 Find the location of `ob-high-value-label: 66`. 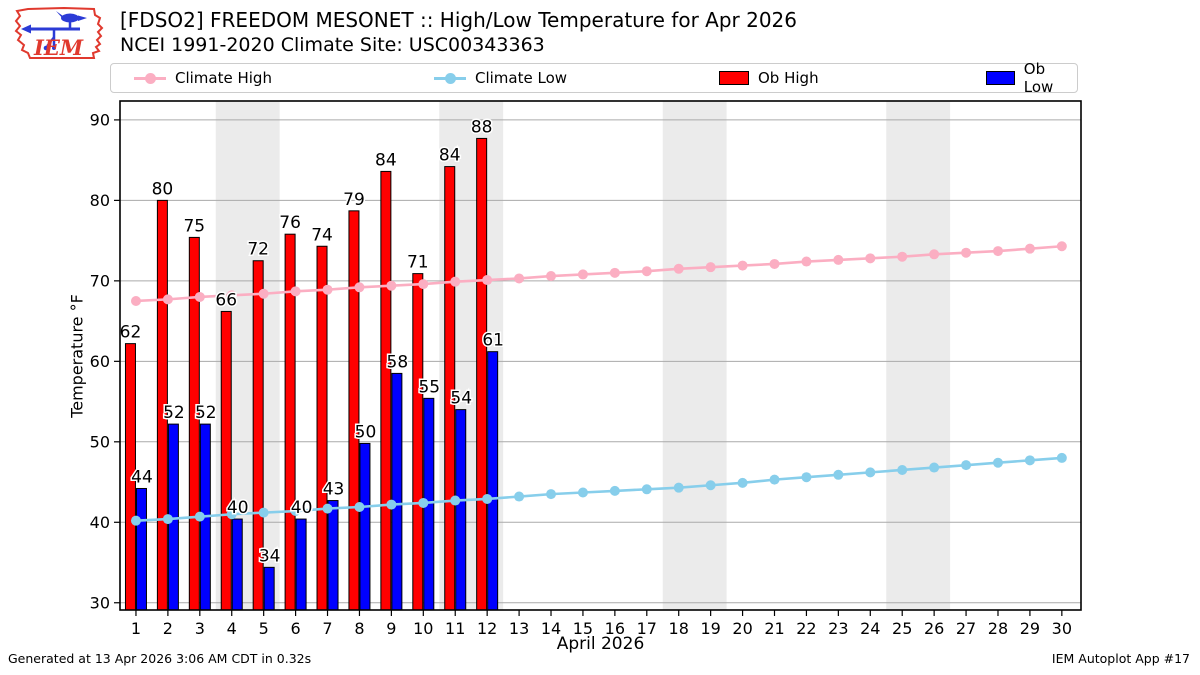

ob-high-value-label: 66 is located at coordinates (226, 300).